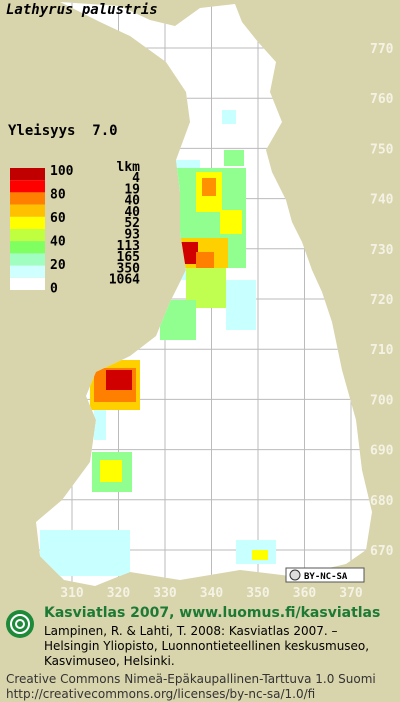 Image resolution: width=400 pixels, height=702 pixels. I want to click on scale-label: 20, so click(58, 265).